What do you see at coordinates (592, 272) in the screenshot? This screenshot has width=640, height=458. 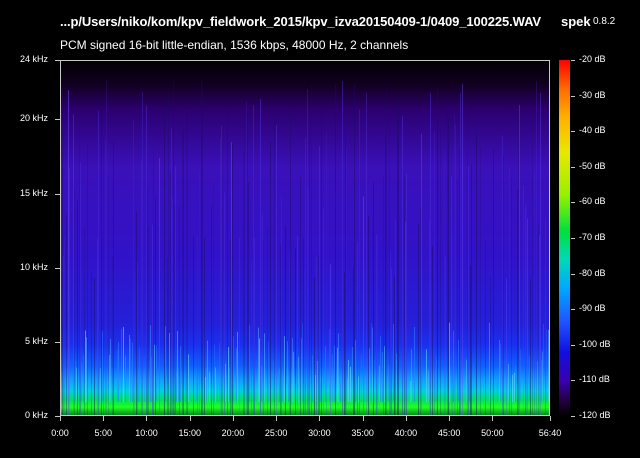 I see `db-tick-label: -80 dB` at bounding box center [592, 272].